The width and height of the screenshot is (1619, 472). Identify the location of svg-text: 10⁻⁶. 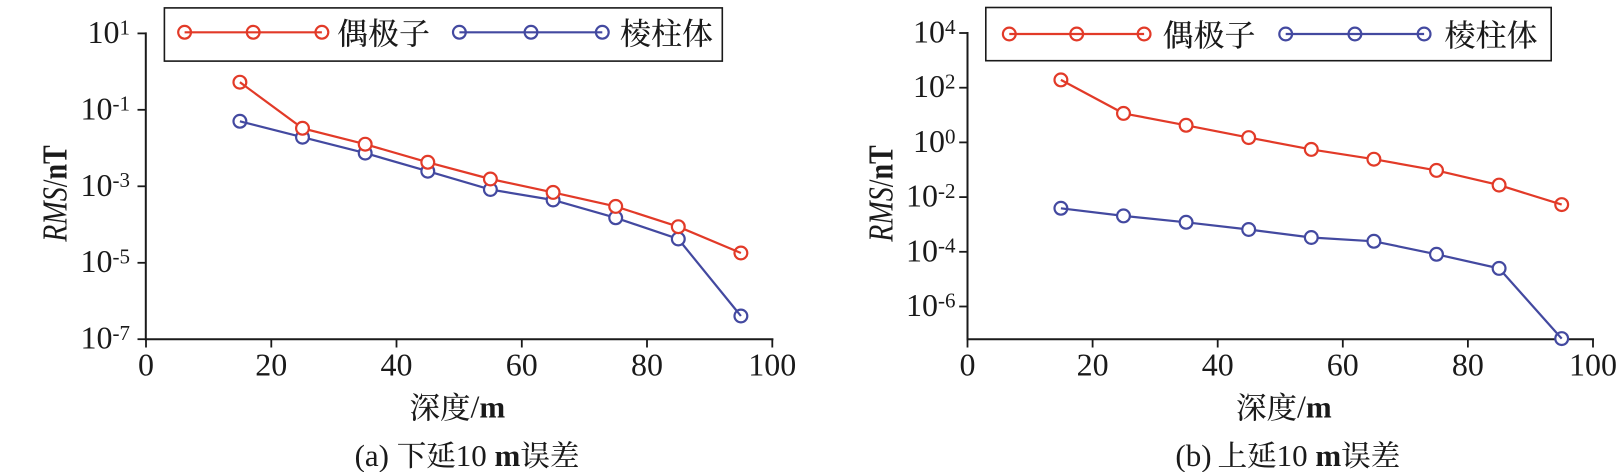
(931, 305).